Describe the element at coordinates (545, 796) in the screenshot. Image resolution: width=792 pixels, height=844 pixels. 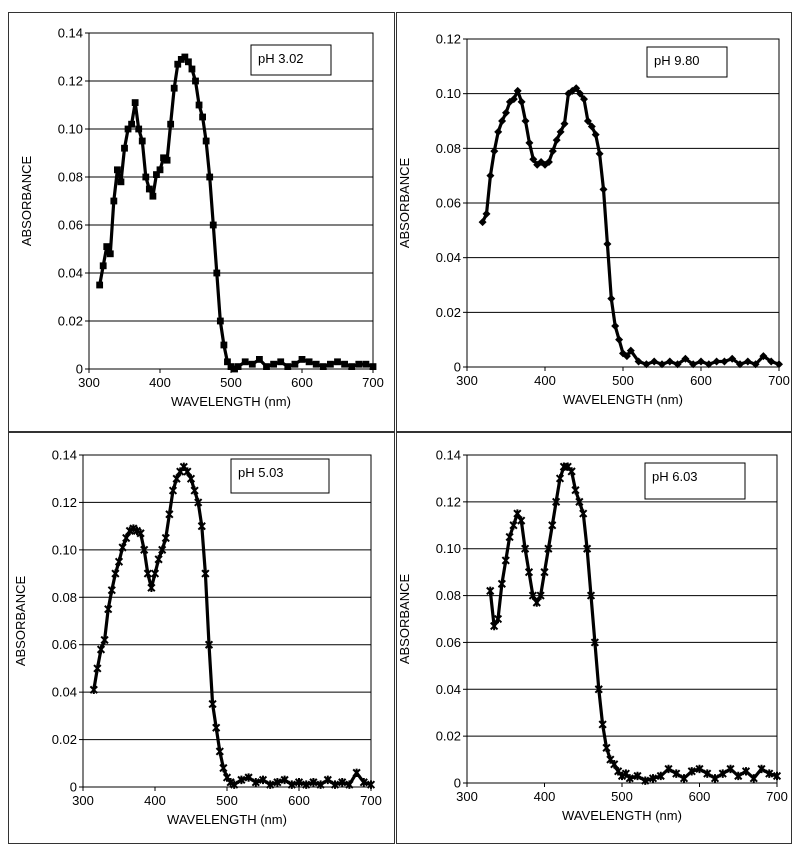
I see `x-tick-label: 400` at that location.